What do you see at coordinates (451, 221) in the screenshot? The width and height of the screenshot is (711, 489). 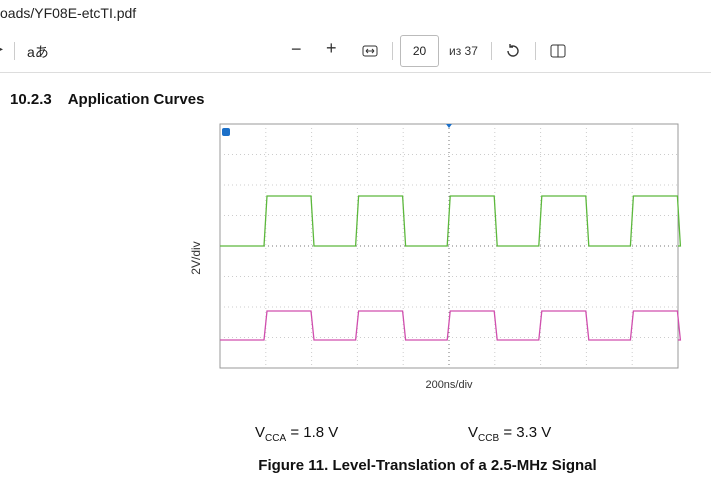 I see `trace-green` at bounding box center [451, 221].